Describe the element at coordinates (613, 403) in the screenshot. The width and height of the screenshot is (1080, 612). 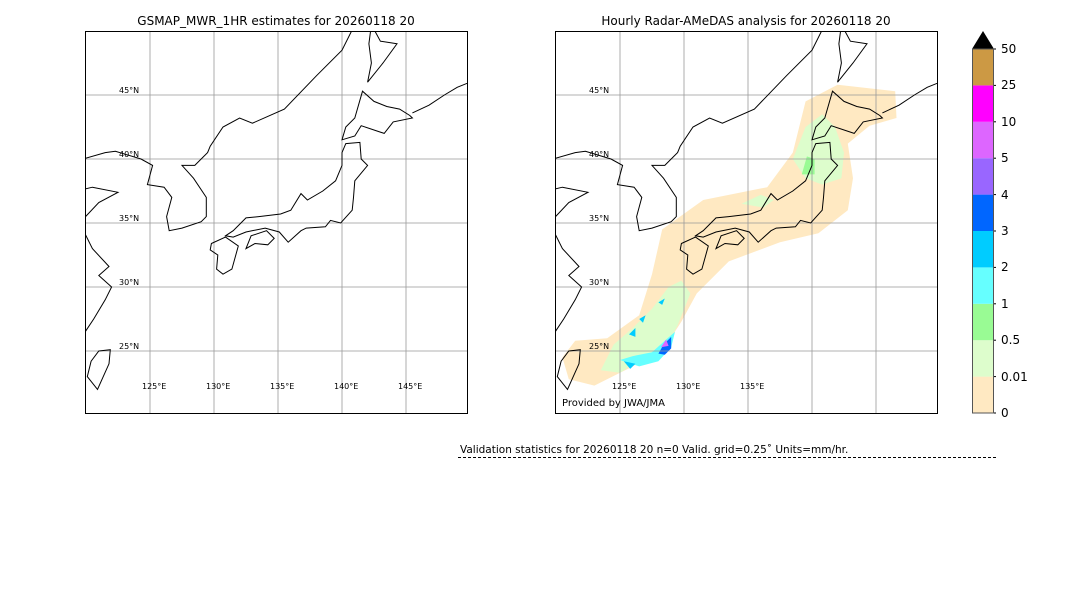
I see `credit-text: Provided by JWA/JMA` at that location.